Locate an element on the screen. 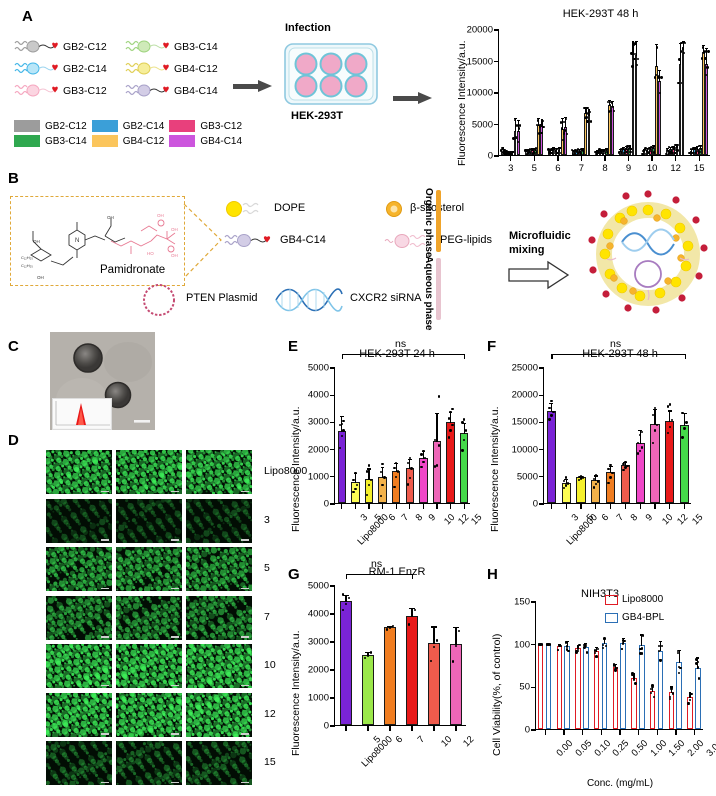  microscopy-row-label: 10 is located at coordinates (270, 665).